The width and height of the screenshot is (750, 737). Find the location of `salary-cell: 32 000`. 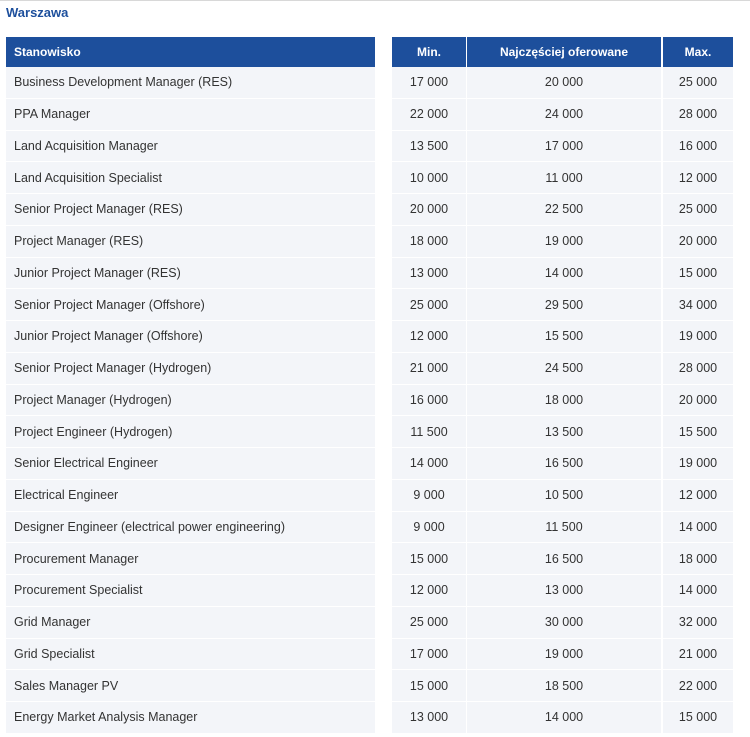

salary-cell: 32 000 is located at coordinates (698, 622).